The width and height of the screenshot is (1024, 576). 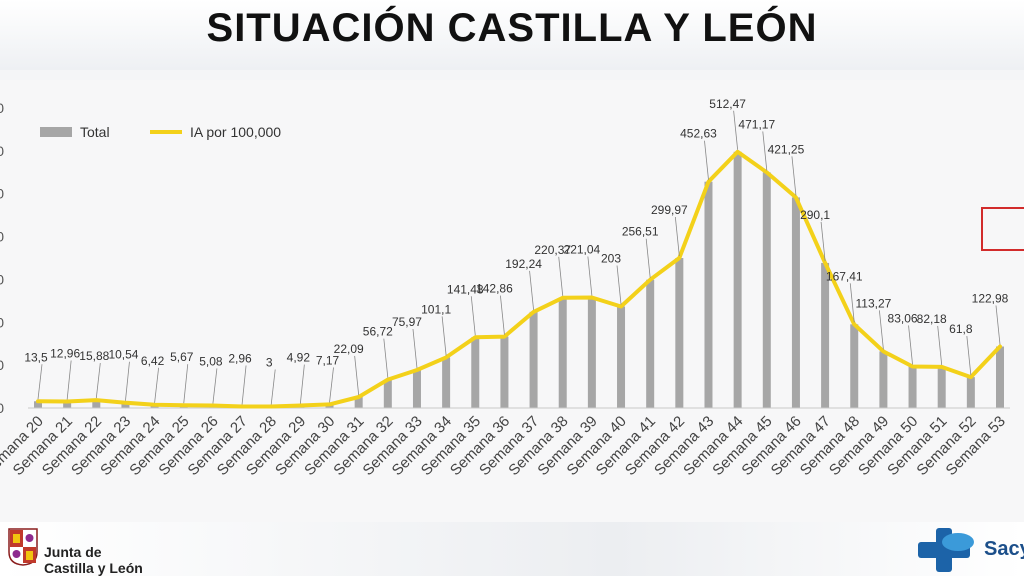 I want to click on data-label: 290,1, so click(x=815, y=215).